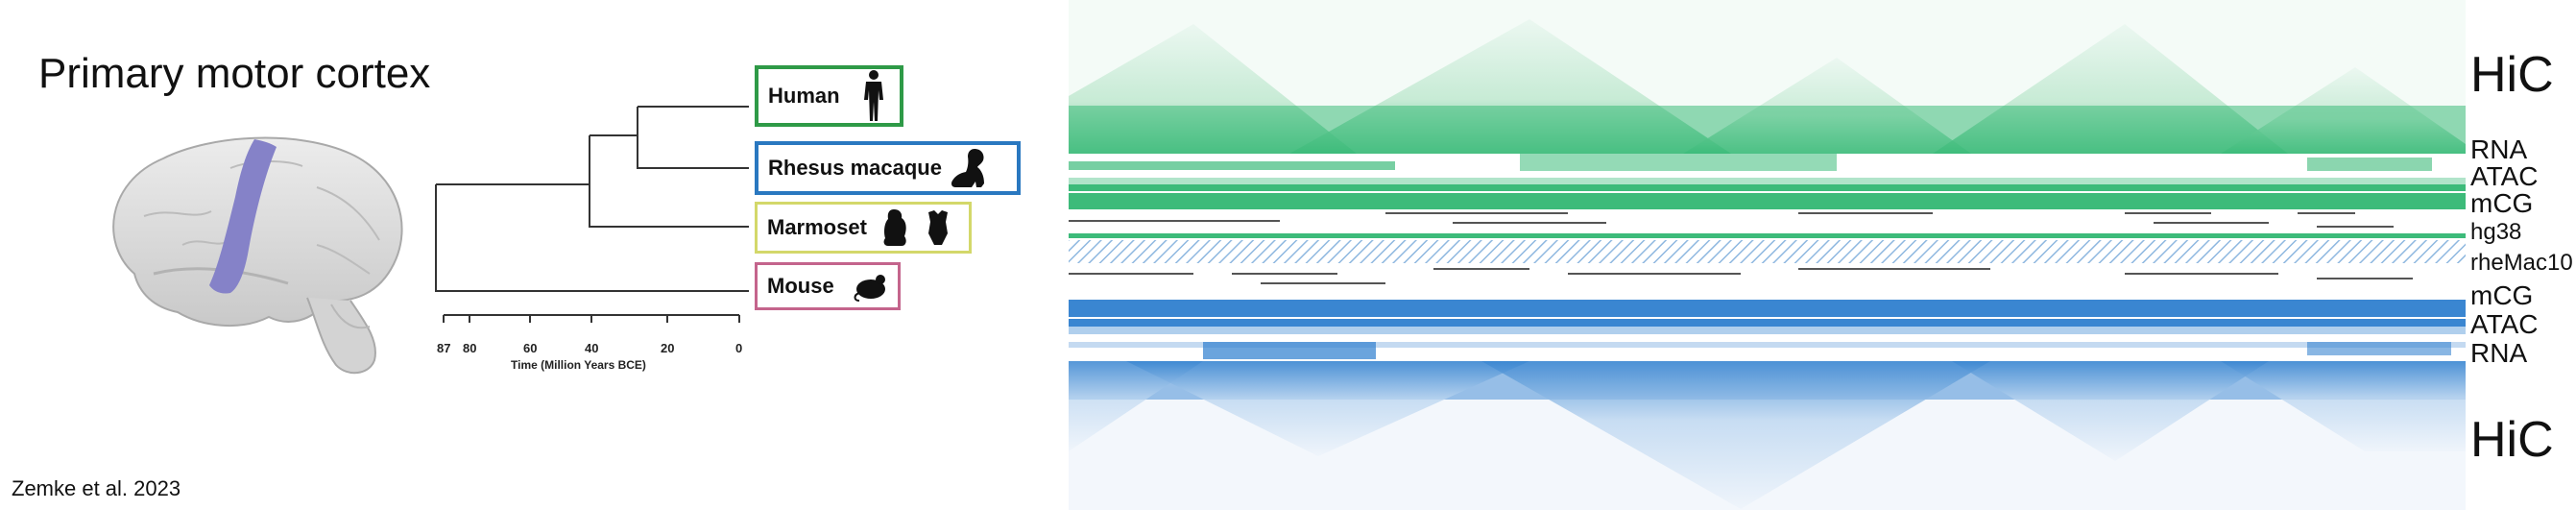 Image resolution: width=2576 pixels, height=510 pixels. What do you see at coordinates (804, 96) in the screenshot?
I see `species-label-human: Human` at bounding box center [804, 96].